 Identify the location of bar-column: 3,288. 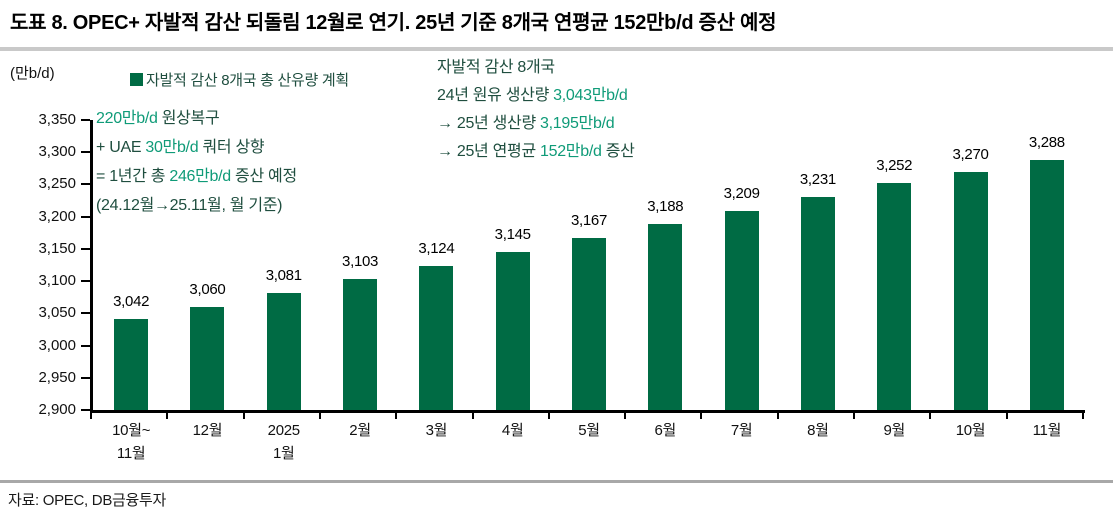
(1047, 265).